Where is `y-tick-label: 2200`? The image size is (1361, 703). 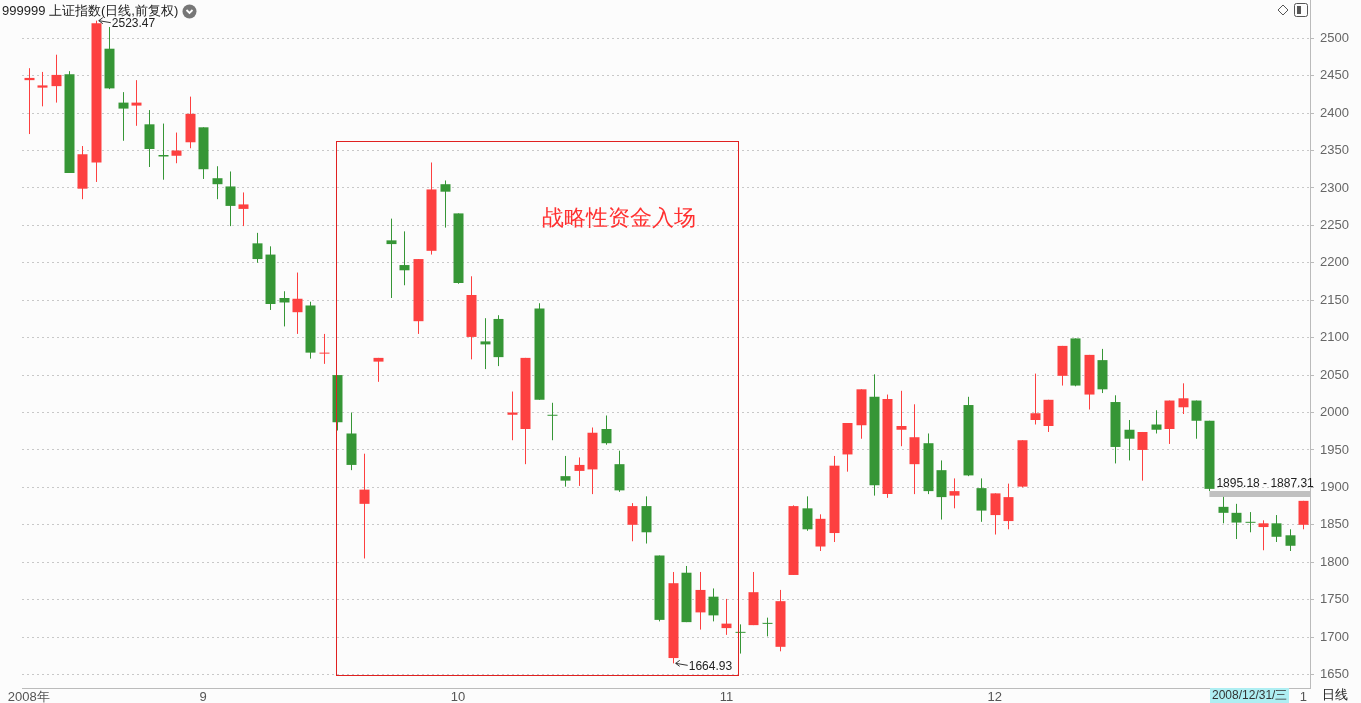 y-tick-label: 2200 is located at coordinates (1334, 262).